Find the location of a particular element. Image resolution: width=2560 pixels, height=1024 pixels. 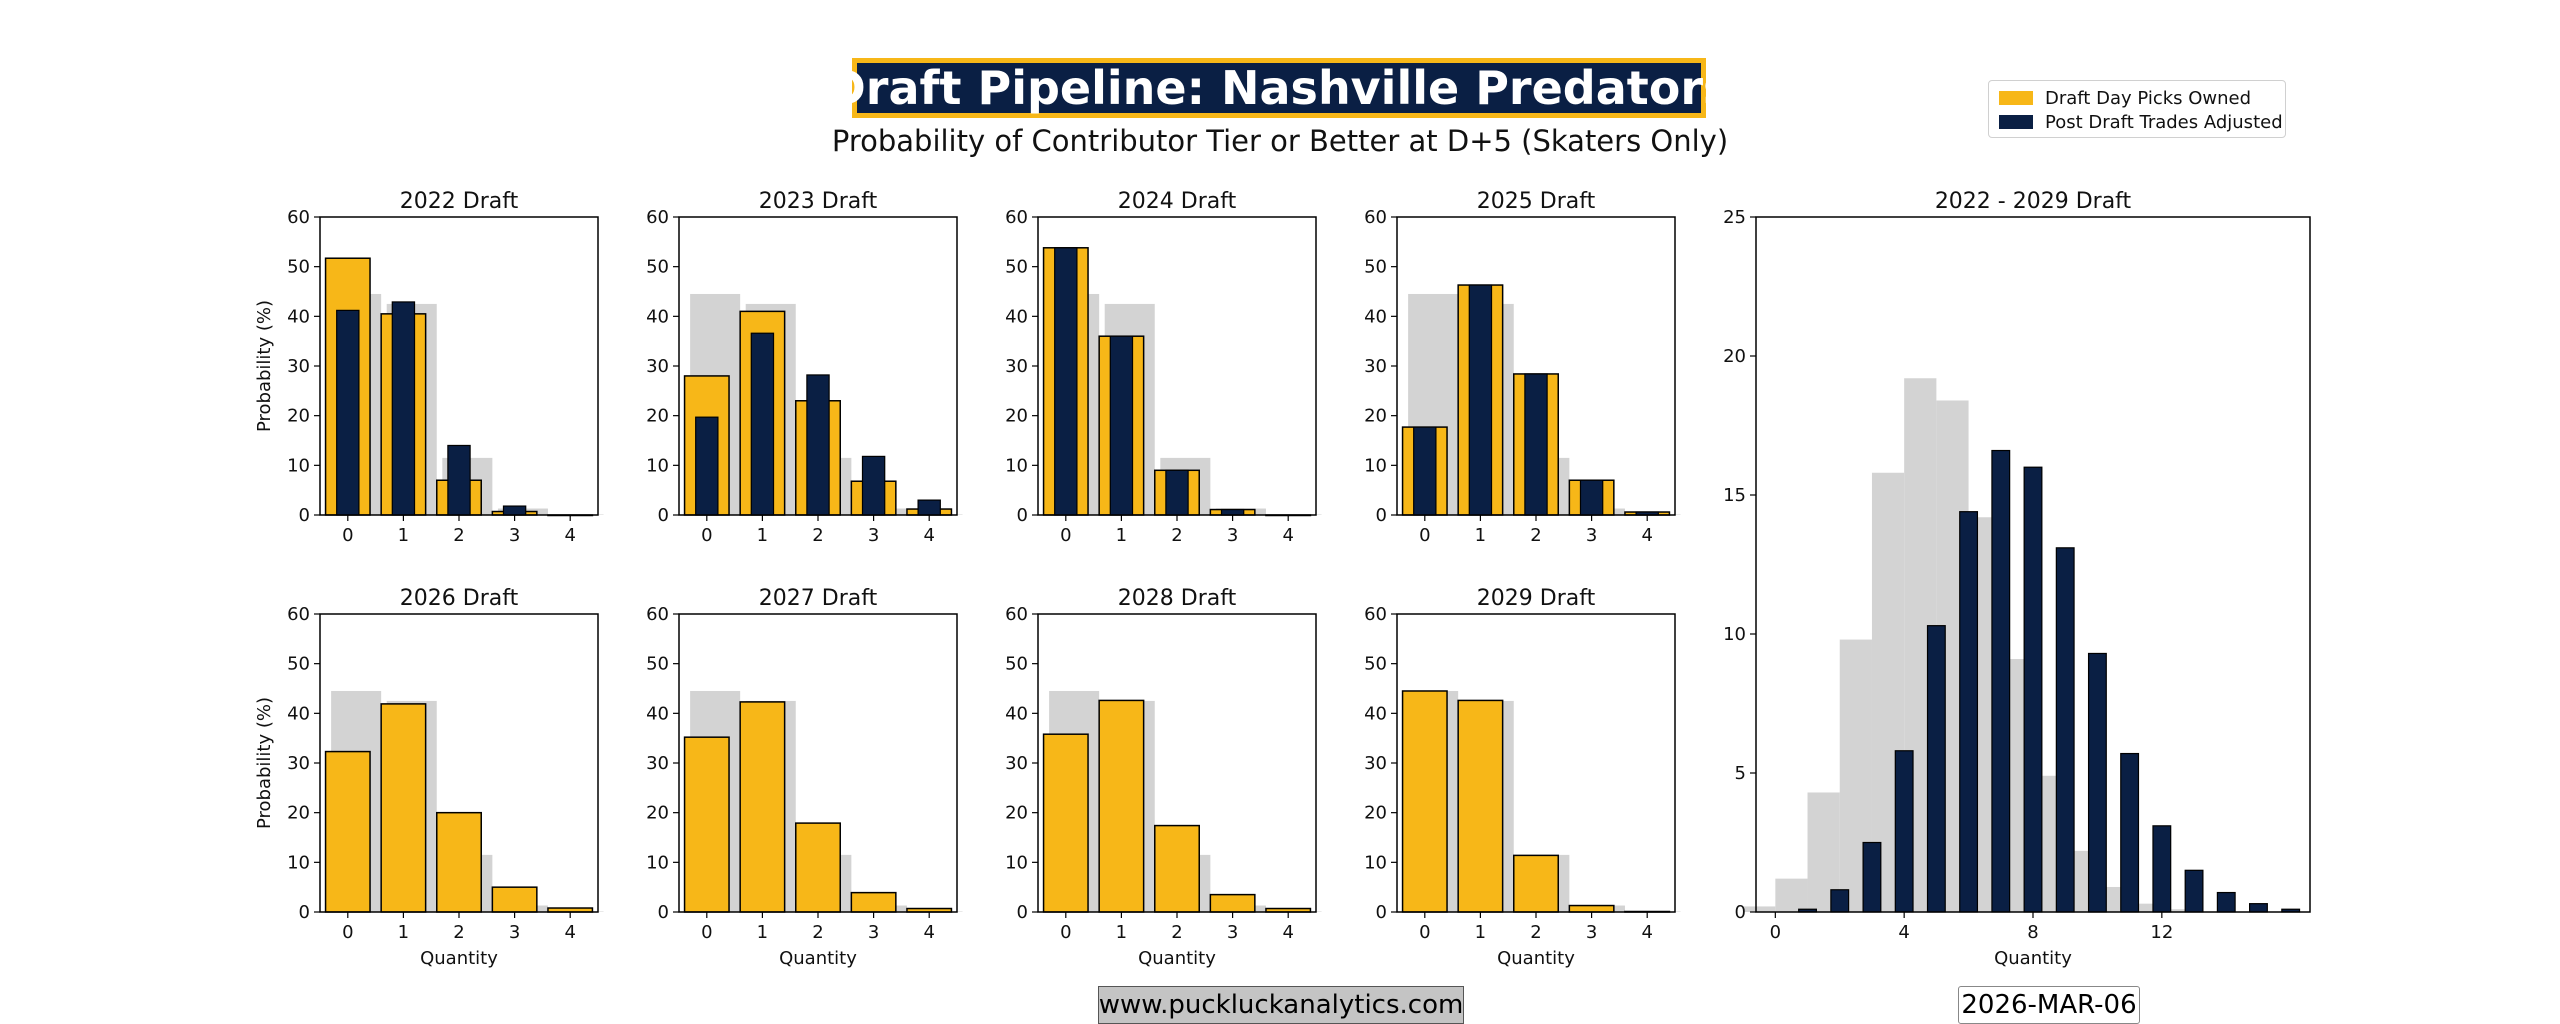

chart-0-ytick-label-4: 40 is located at coordinates (298, 316).